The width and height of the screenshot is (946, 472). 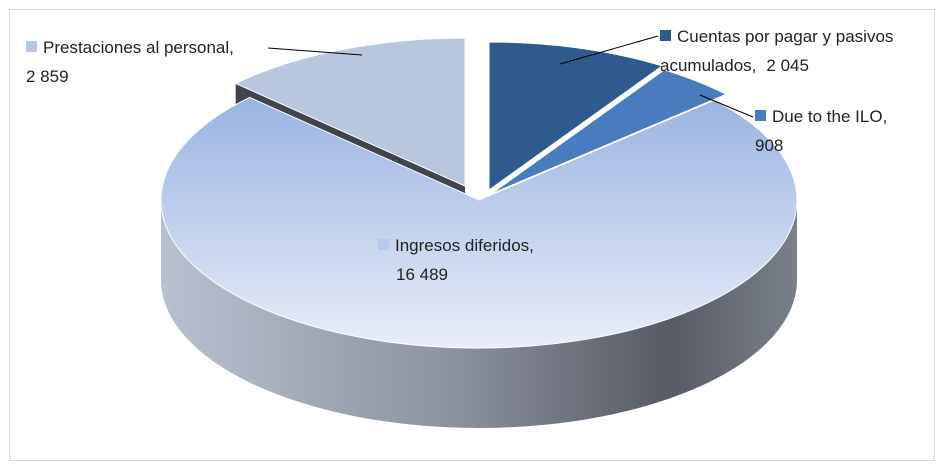 I want to click on data-label: Due to the ILO, 908, so click(x=835, y=131).